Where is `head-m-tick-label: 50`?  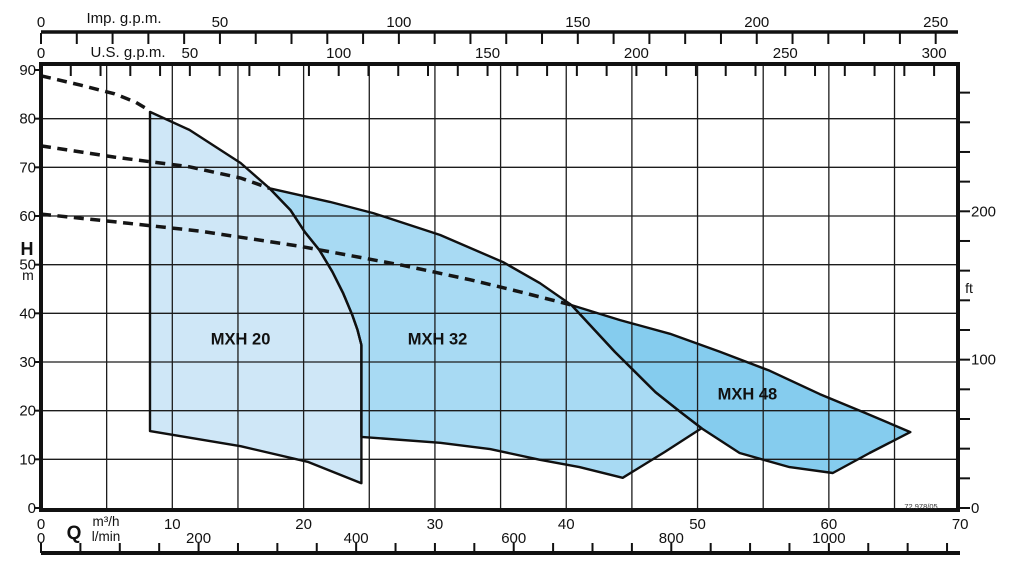
head-m-tick-label: 50 is located at coordinates (27, 265).